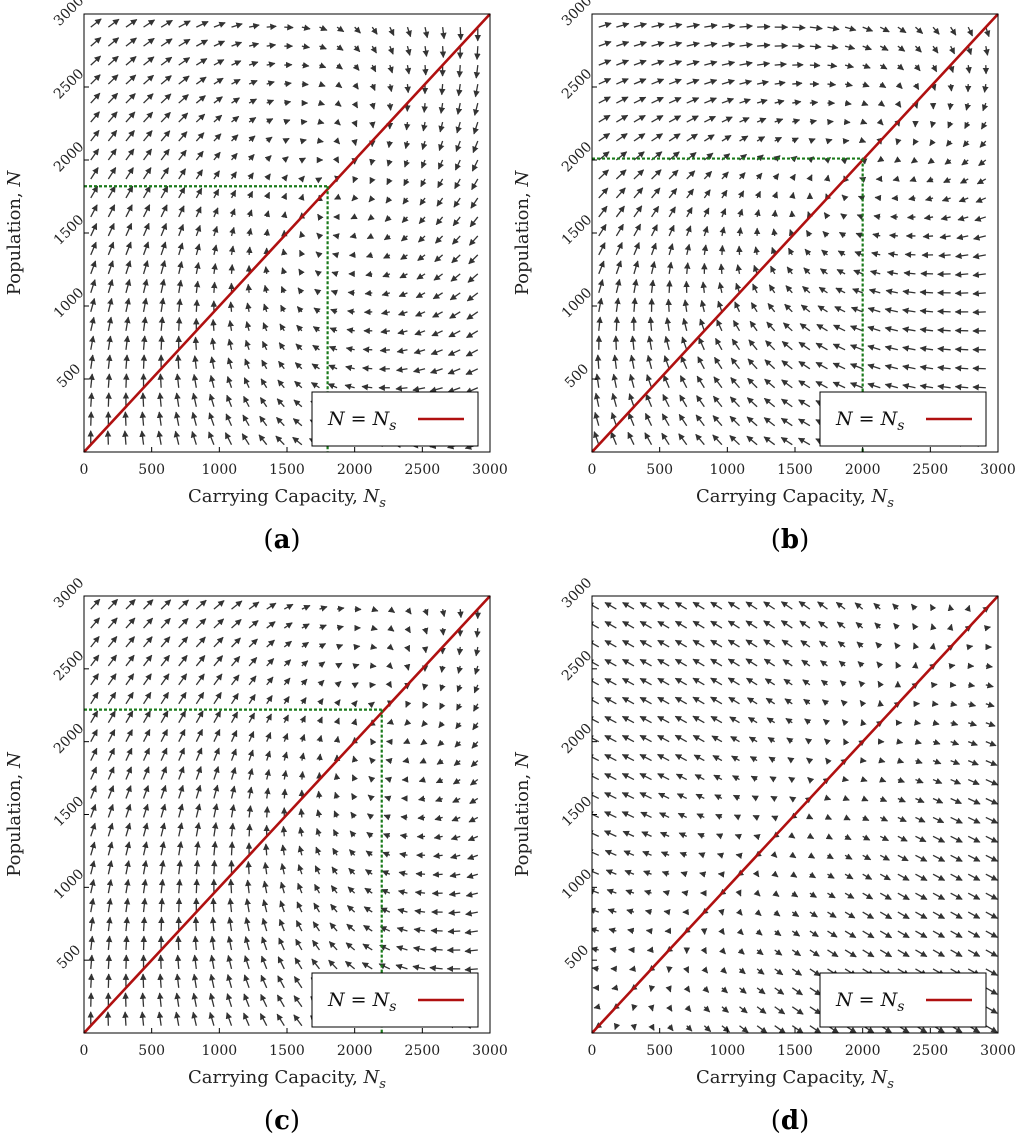 The height and width of the screenshot is (1143, 1024). Describe the element at coordinates (903, 1000) in the screenshot. I see `legend: N = Ns` at that location.